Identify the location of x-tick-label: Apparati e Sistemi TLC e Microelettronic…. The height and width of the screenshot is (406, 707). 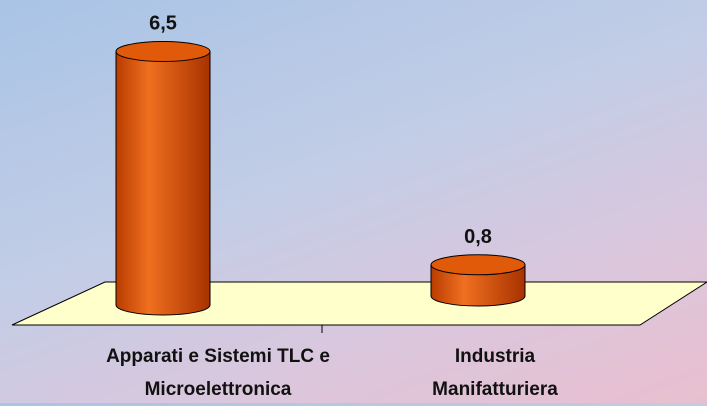
(218, 373).